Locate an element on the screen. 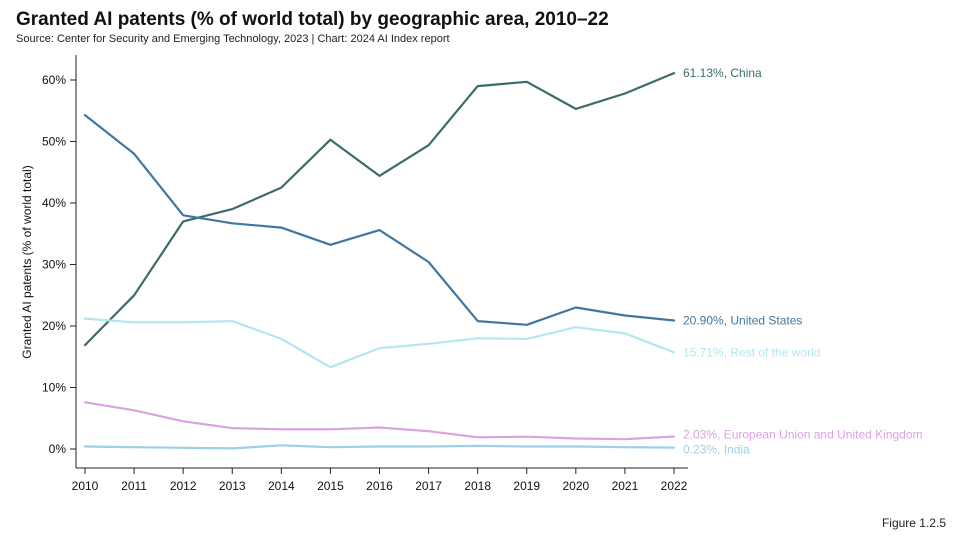 This screenshot has width=960, height=550. series-line-european-union-and-united-kingdom is located at coordinates (379, 421).